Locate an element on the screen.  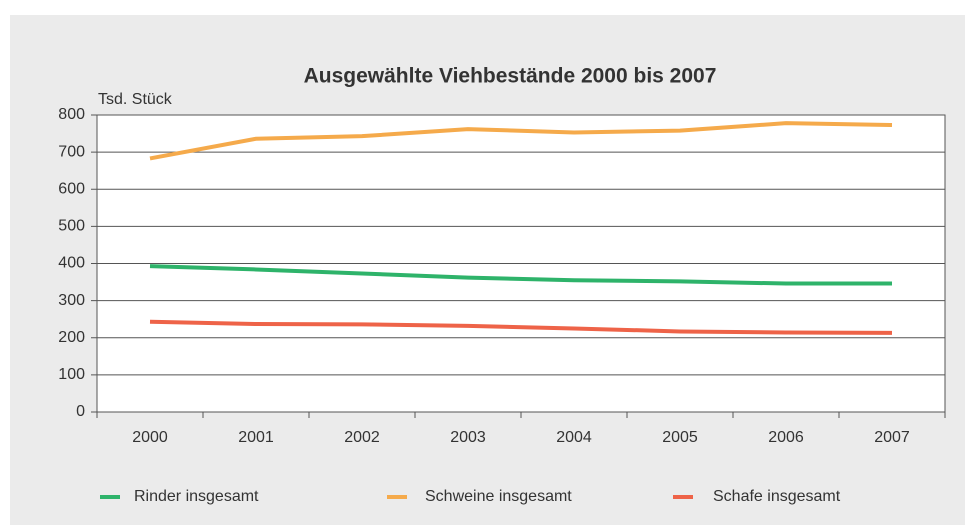
x-tick-label: 2003 is located at coordinates (468, 437).